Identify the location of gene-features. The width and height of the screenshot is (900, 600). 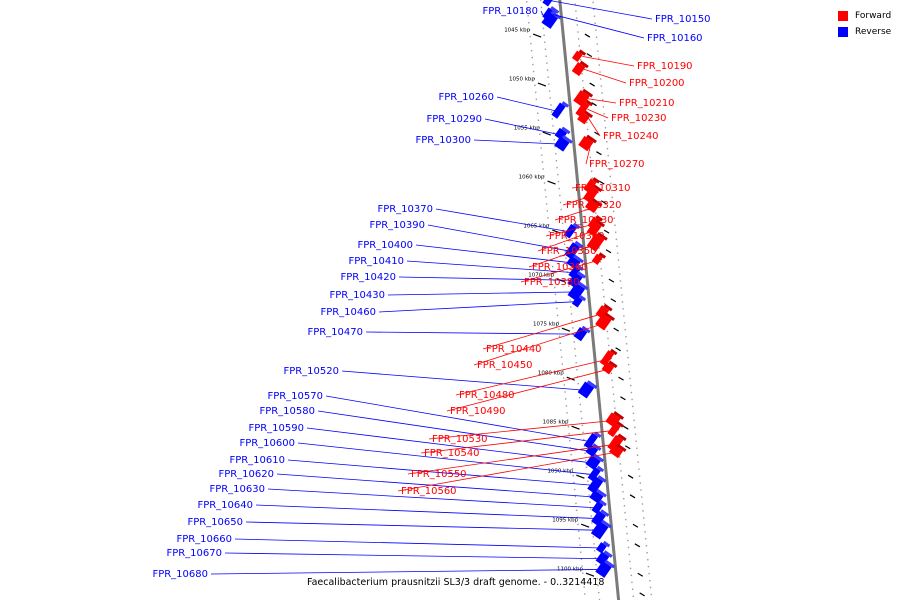
(584, 289).